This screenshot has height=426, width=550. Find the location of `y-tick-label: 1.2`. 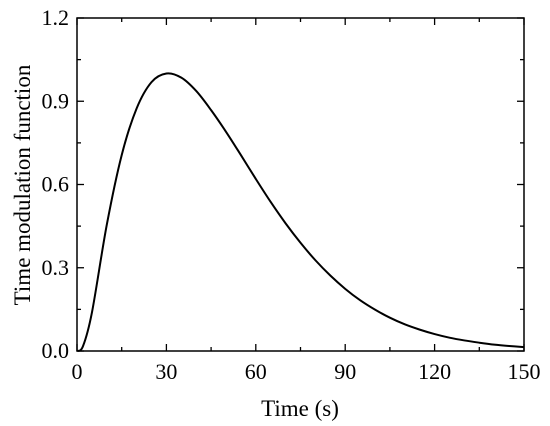

y-tick-label: 1.2 is located at coordinates (56, 17).